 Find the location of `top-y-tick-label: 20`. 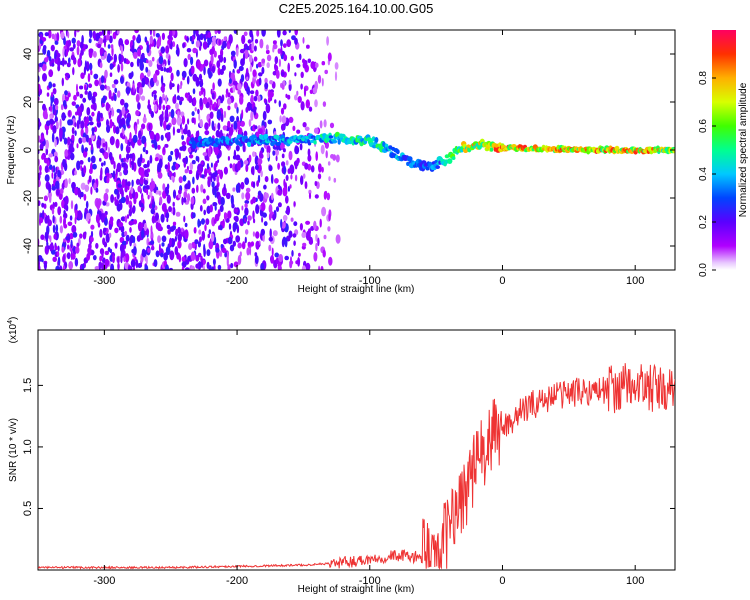

top-y-tick-label: 20 is located at coordinates (28, 102).